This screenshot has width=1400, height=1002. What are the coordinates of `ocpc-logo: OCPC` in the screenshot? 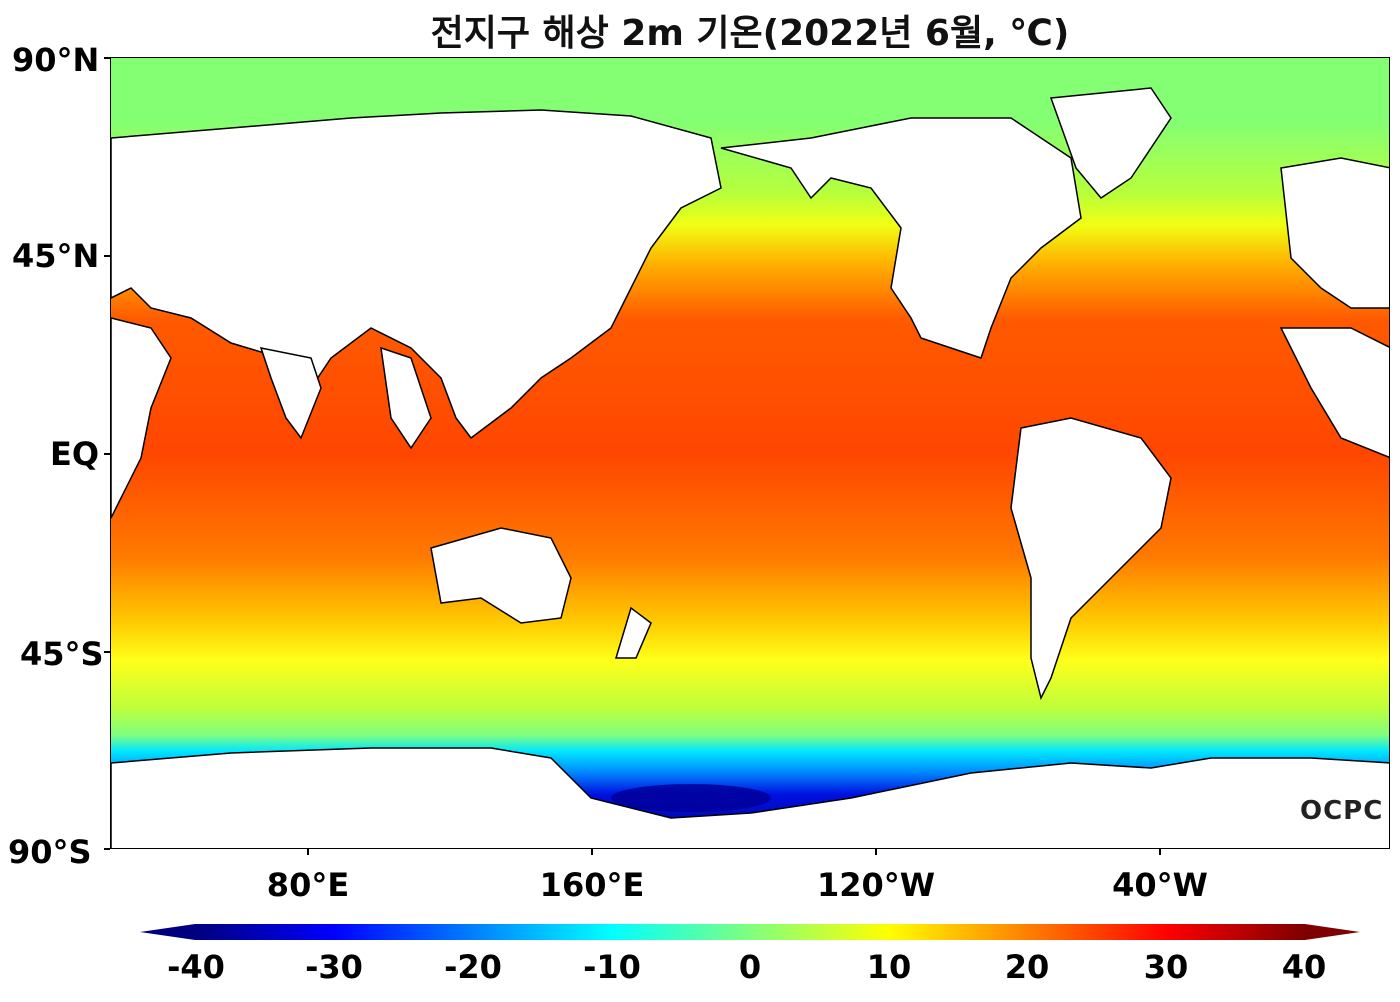 It's located at (1342, 811).